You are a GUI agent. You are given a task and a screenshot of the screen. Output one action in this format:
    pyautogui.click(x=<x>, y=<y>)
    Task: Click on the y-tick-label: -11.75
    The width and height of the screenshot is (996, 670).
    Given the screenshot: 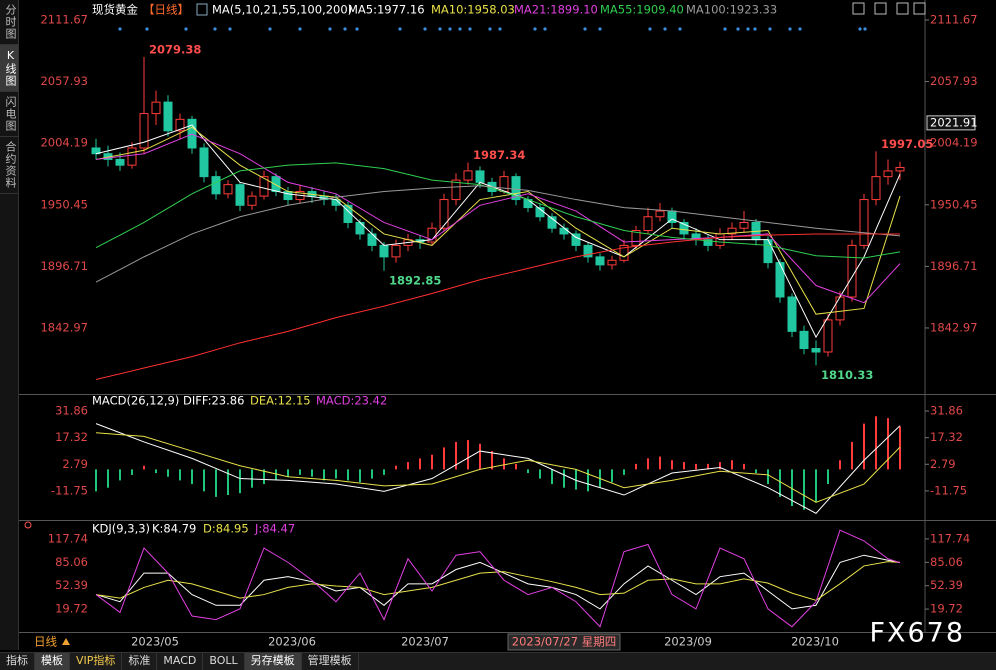 What is the action you would take?
    pyautogui.click(x=948, y=490)
    